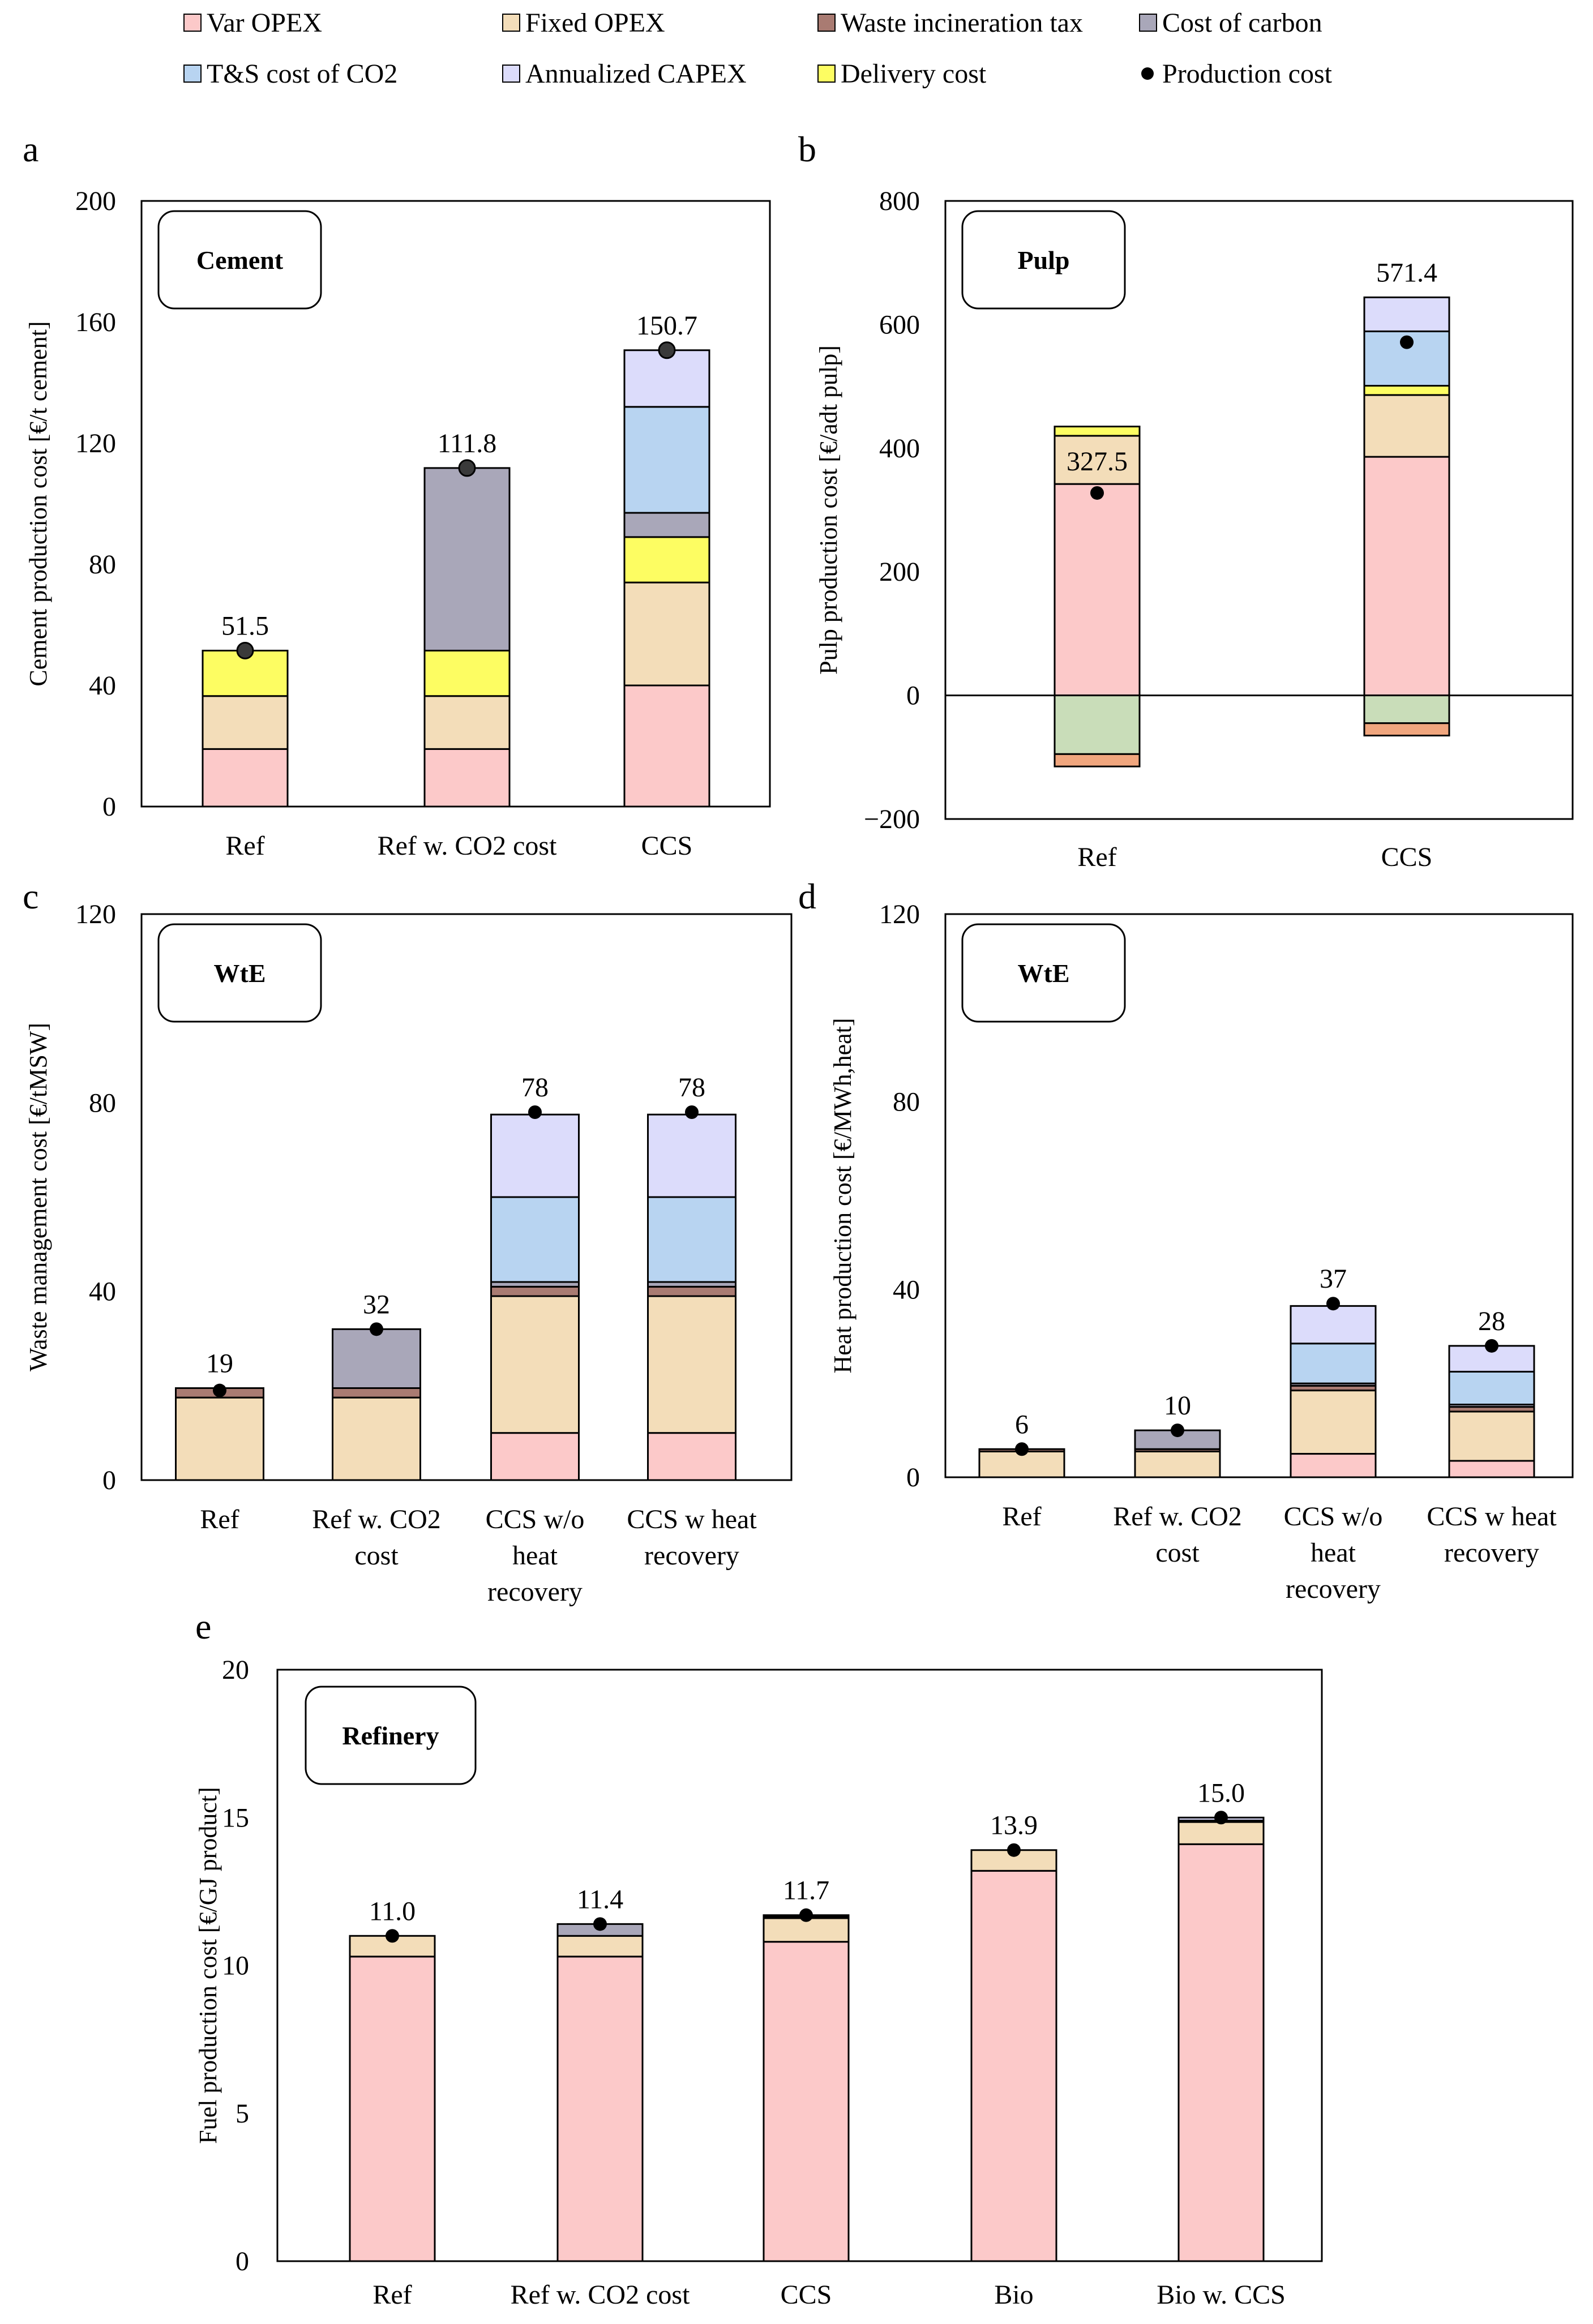 The width and height of the screenshot is (1593, 2324). I want to click on y-axis-label: Pulp production cost [€/adt pulp], so click(828, 510).